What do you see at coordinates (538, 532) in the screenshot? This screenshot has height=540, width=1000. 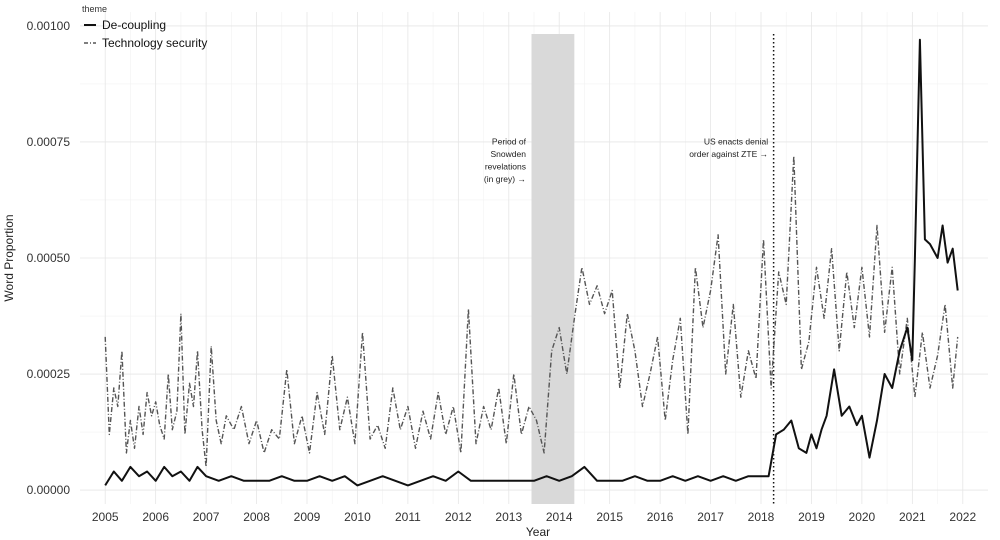 I see `x-axis-title: Year` at bounding box center [538, 532].